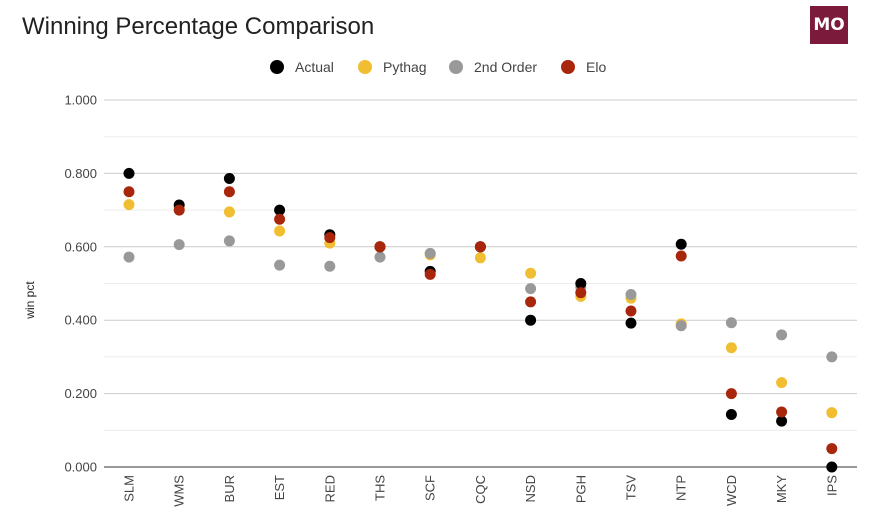 Image resolution: width=874 pixels, height=523 pixels. Describe the element at coordinates (80, 100) in the screenshot. I see `y-tick-label: 1.000` at that location.